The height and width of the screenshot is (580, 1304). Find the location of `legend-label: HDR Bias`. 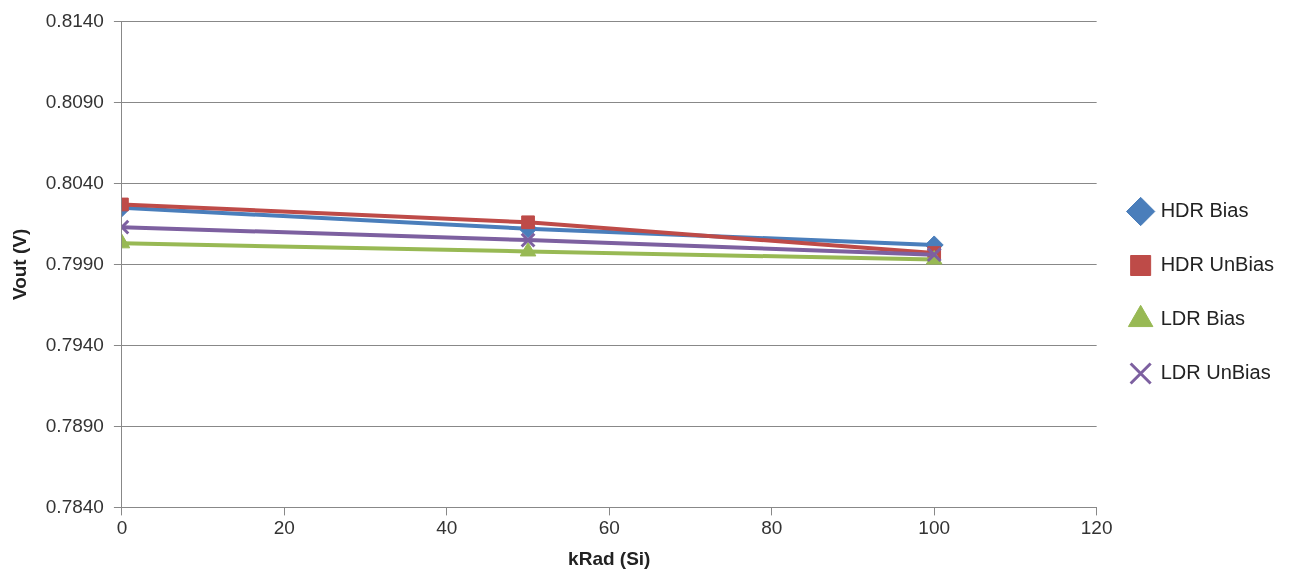

legend-label: HDR Bias is located at coordinates (1204, 210).